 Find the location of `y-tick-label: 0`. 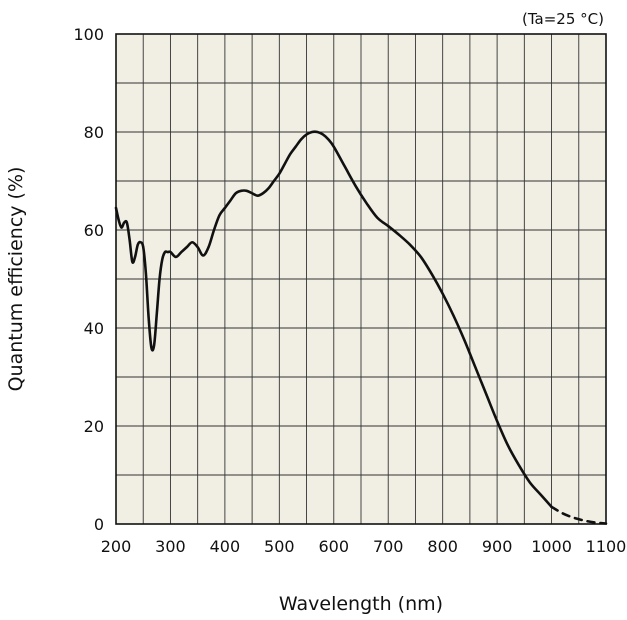

y-tick-label: 0 is located at coordinates (99, 524).